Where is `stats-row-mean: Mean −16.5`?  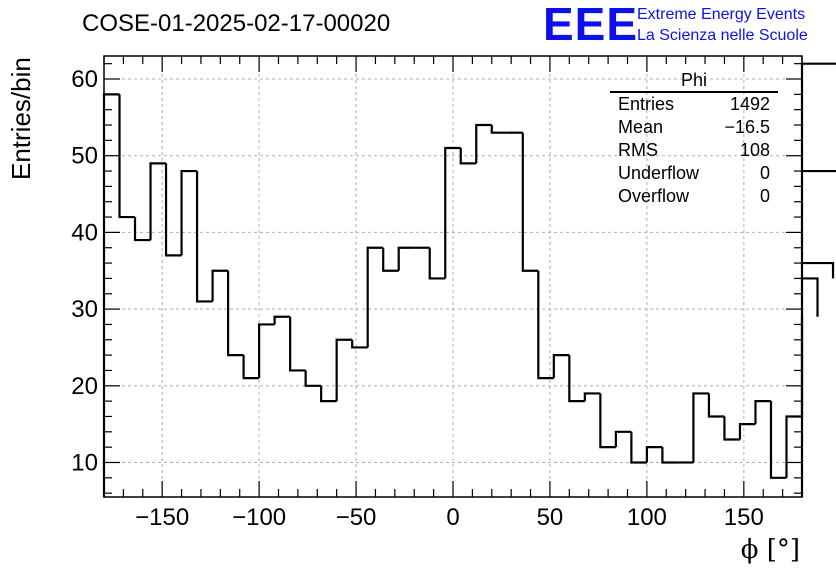
stats-row-mean: Mean −16.5 is located at coordinates (694, 127).